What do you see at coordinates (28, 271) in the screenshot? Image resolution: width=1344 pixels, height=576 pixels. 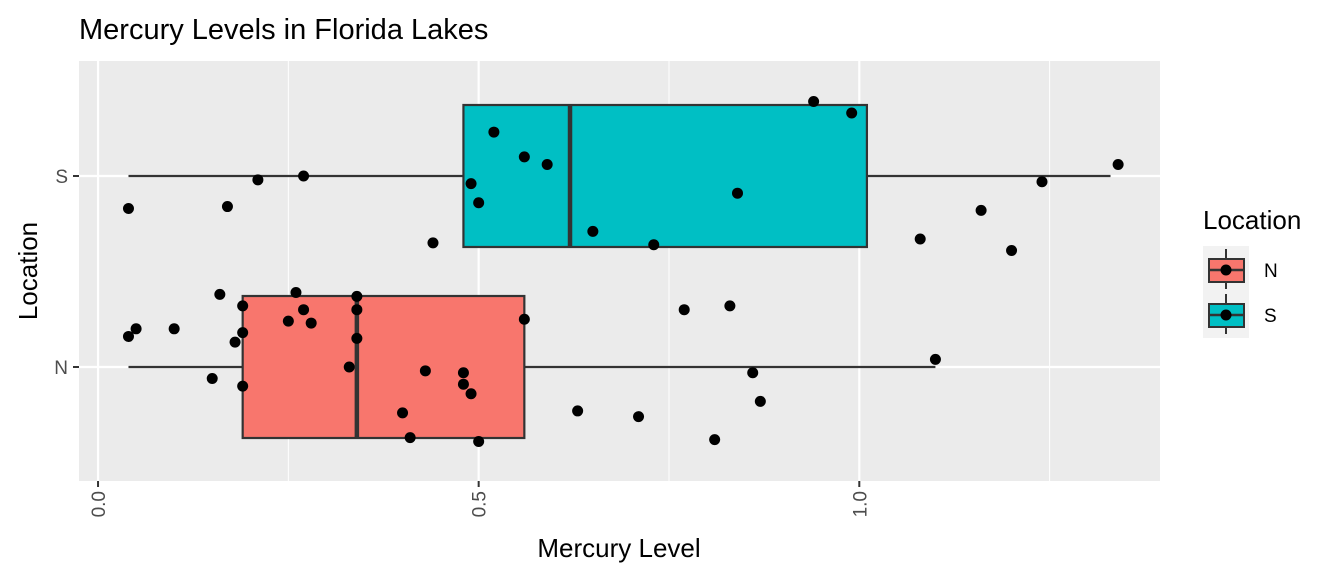 I see `y-axis-title: Location` at bounding box center [28, 271].